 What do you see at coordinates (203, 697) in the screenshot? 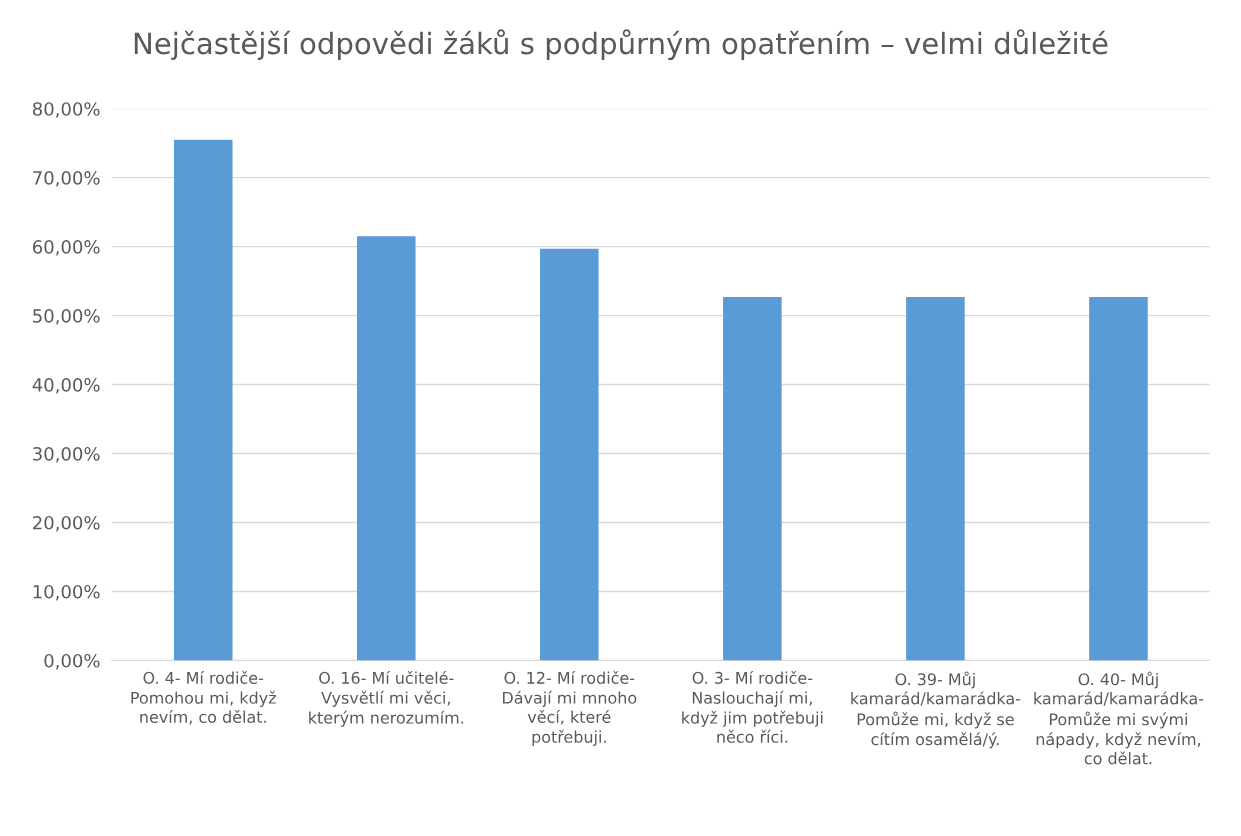
I see `x-tick-label: O. 4- Mí rodiče-Pomohou mi, když nevím, co dělat.` at bounding box center [203, 697].